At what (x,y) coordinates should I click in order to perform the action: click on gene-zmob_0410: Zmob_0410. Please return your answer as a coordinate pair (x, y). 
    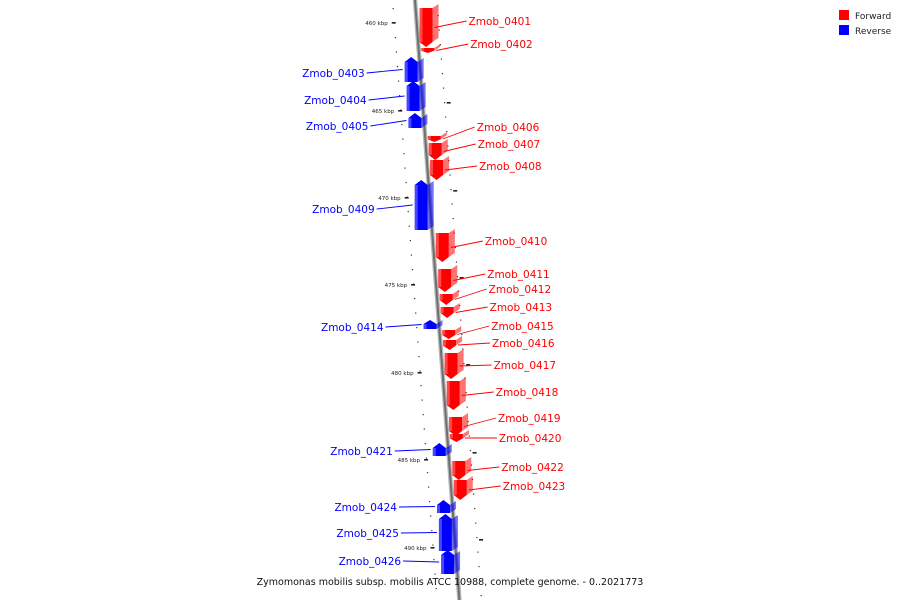
    Looking at the image, I should click on (491, 245).